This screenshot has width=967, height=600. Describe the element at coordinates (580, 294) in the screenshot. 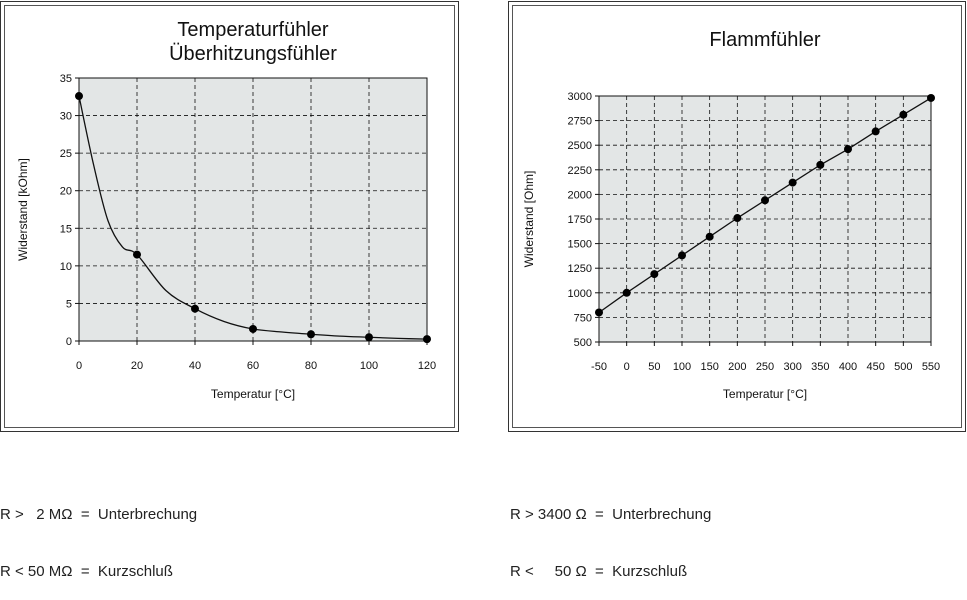

I see `y-tick-label: 1000` at that location.